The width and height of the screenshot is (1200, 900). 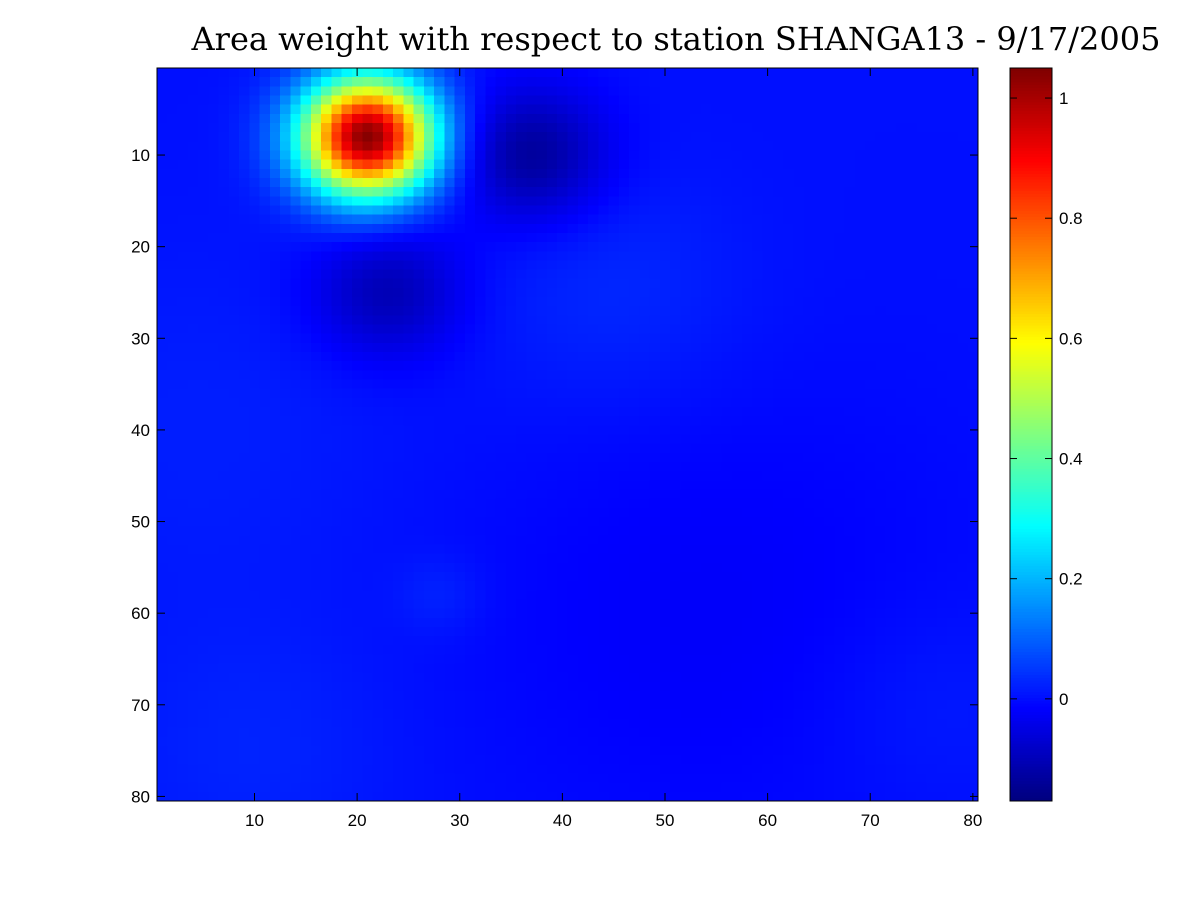 I want to click on y-tick-label: 70, so click(x=140, y=705).